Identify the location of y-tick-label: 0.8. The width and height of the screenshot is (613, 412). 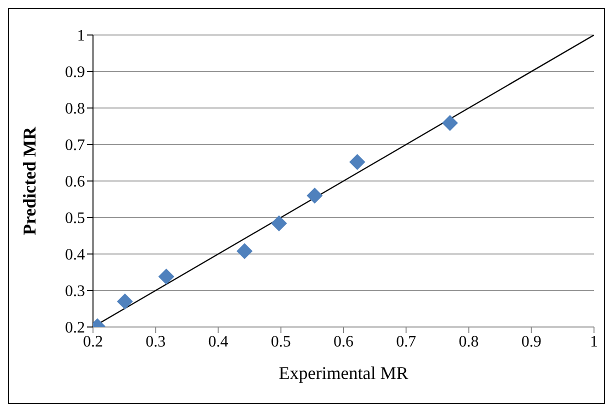
(75, 109).